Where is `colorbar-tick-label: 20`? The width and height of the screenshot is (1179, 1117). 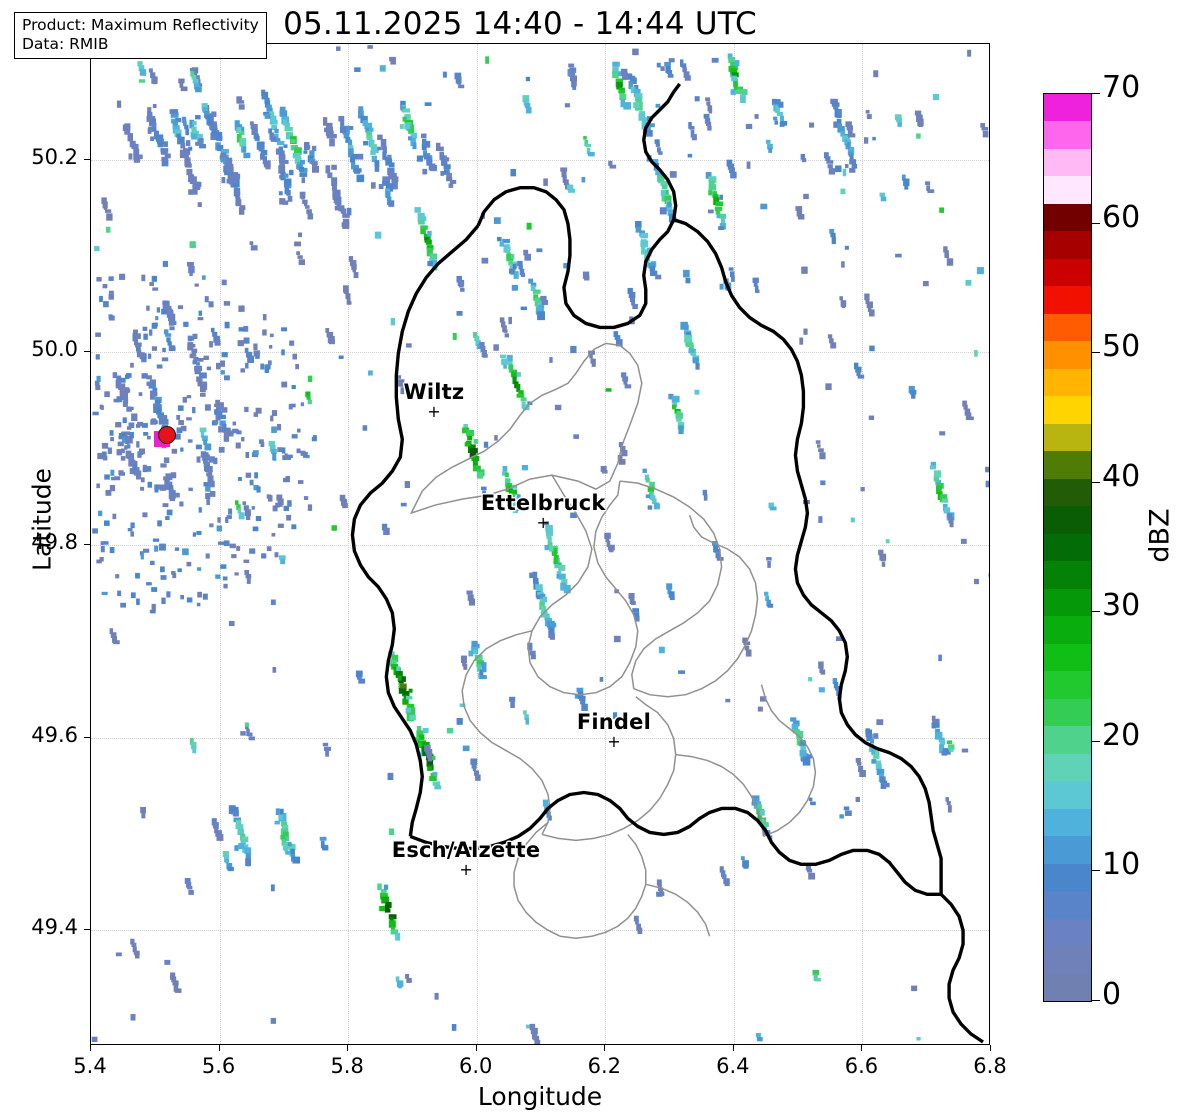 colorbar-tick-label: 20 is located at coordinates (1121, 735).